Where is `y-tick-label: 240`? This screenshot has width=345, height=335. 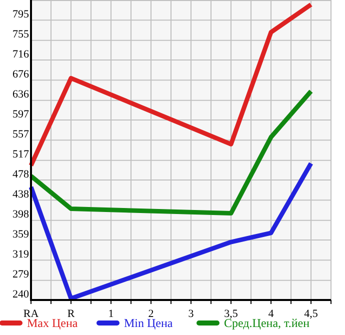 y-tick-label: 240 is located at coordinates (21, 294).